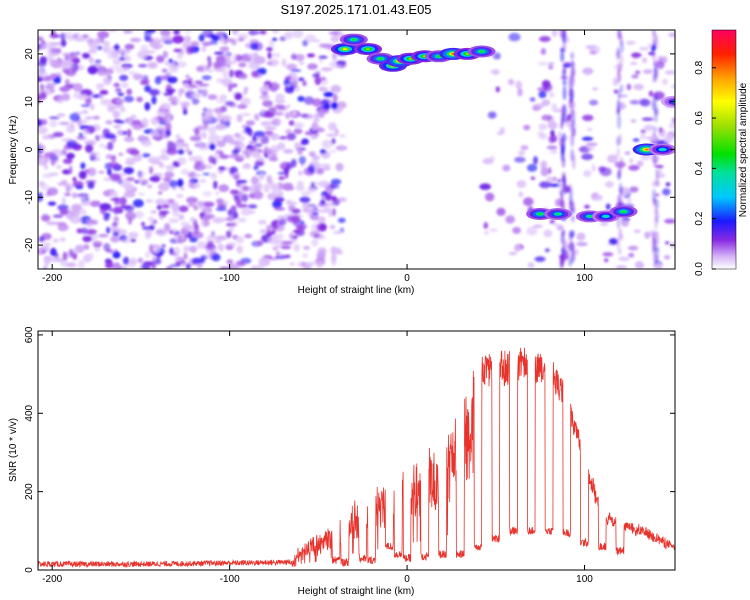 The width and height of the screenshot is (750, 600). What do you see at coordinates (503, 128) in the screenshot?
I see `spectrogram-signal-track` at bounding box center [503, 128].